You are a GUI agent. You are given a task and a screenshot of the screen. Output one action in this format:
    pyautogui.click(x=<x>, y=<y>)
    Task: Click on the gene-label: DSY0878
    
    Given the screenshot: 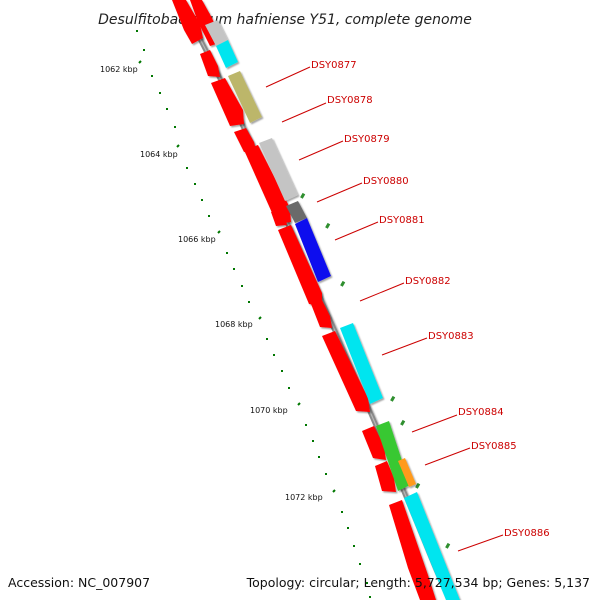 What is the action you would take?
    pyautogui.click(x=350, y=100)
    